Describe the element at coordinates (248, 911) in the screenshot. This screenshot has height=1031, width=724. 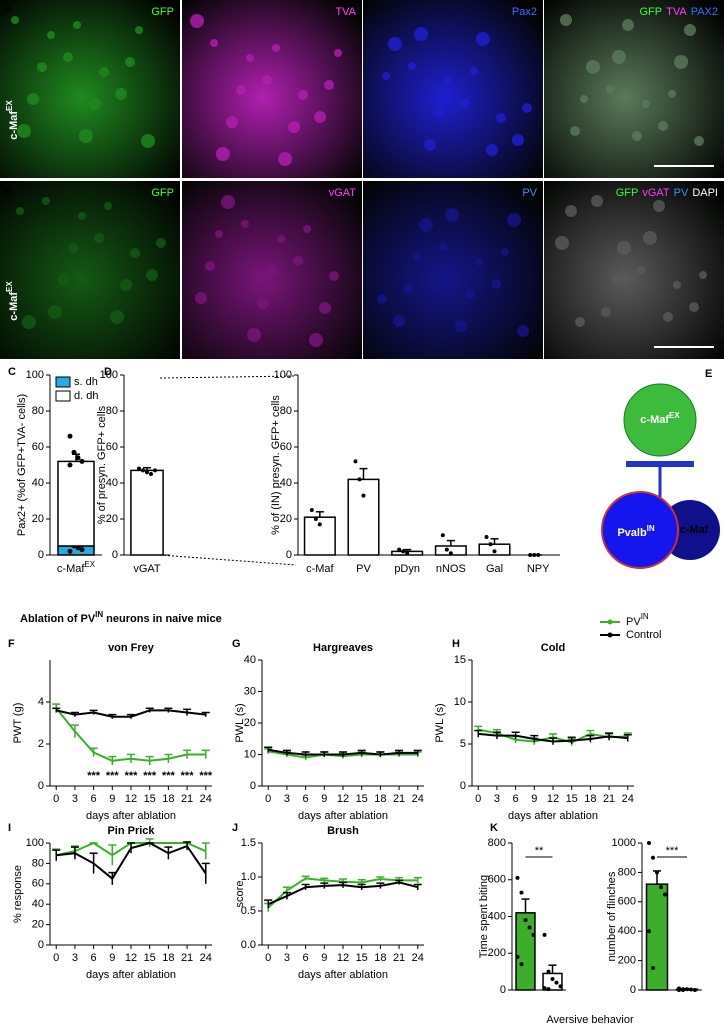
I see `y-tick-label: 0.5` at that location.